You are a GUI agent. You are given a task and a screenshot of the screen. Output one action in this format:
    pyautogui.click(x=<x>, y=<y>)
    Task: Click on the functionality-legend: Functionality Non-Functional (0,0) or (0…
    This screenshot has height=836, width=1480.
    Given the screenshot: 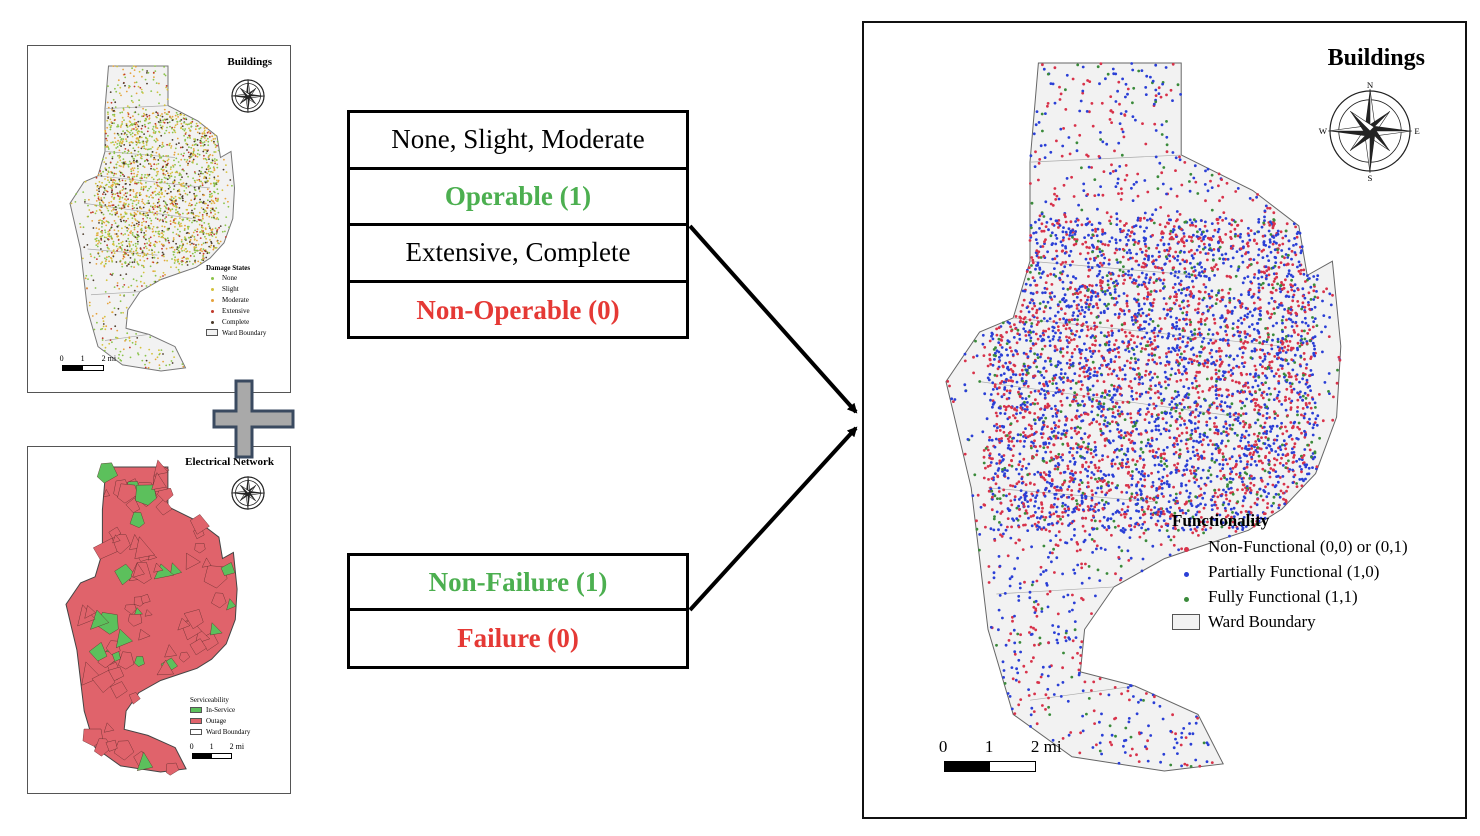 What is the action you would take?
    pyautogui.click(x=1290, y=572)
    